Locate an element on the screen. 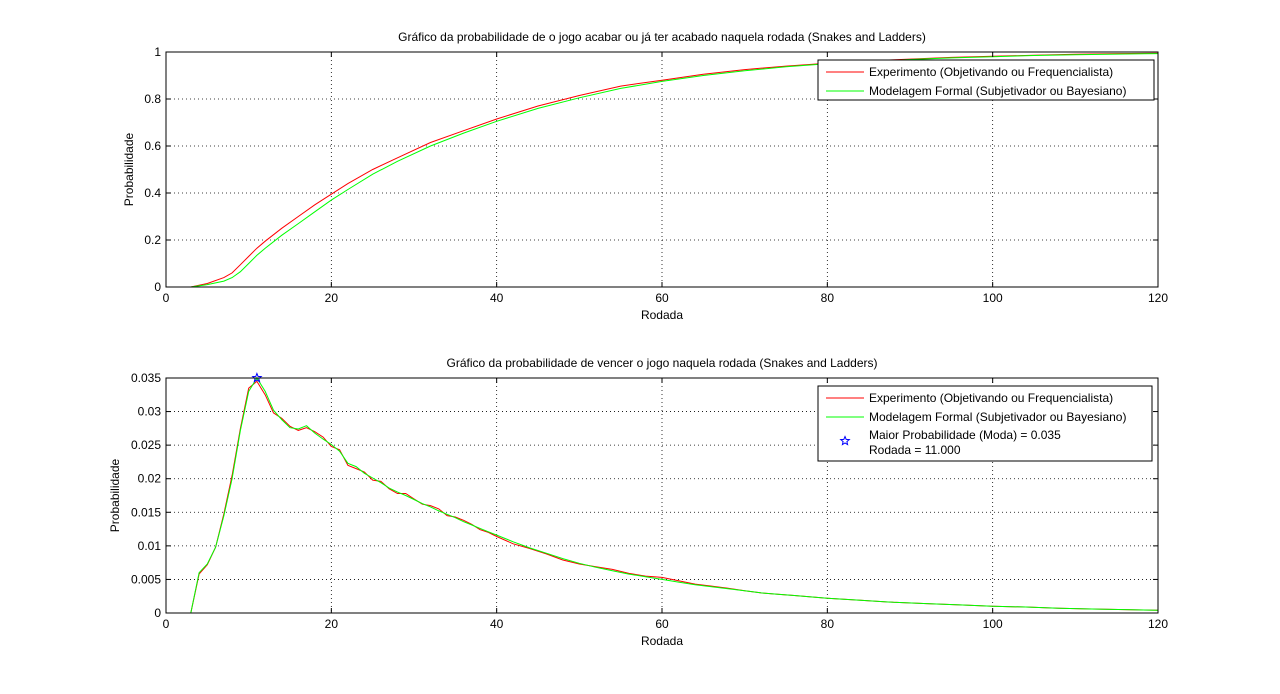 This screenshot has width=1280, height=694. mode-star-marker is located at coordinates (257, 377).